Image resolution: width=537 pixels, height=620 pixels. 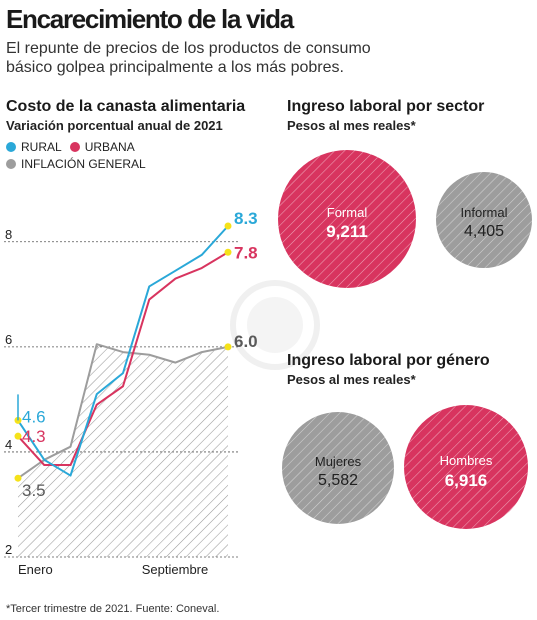 I want to click on start-label-urbana: 4.3, so click(x=34, y=436).